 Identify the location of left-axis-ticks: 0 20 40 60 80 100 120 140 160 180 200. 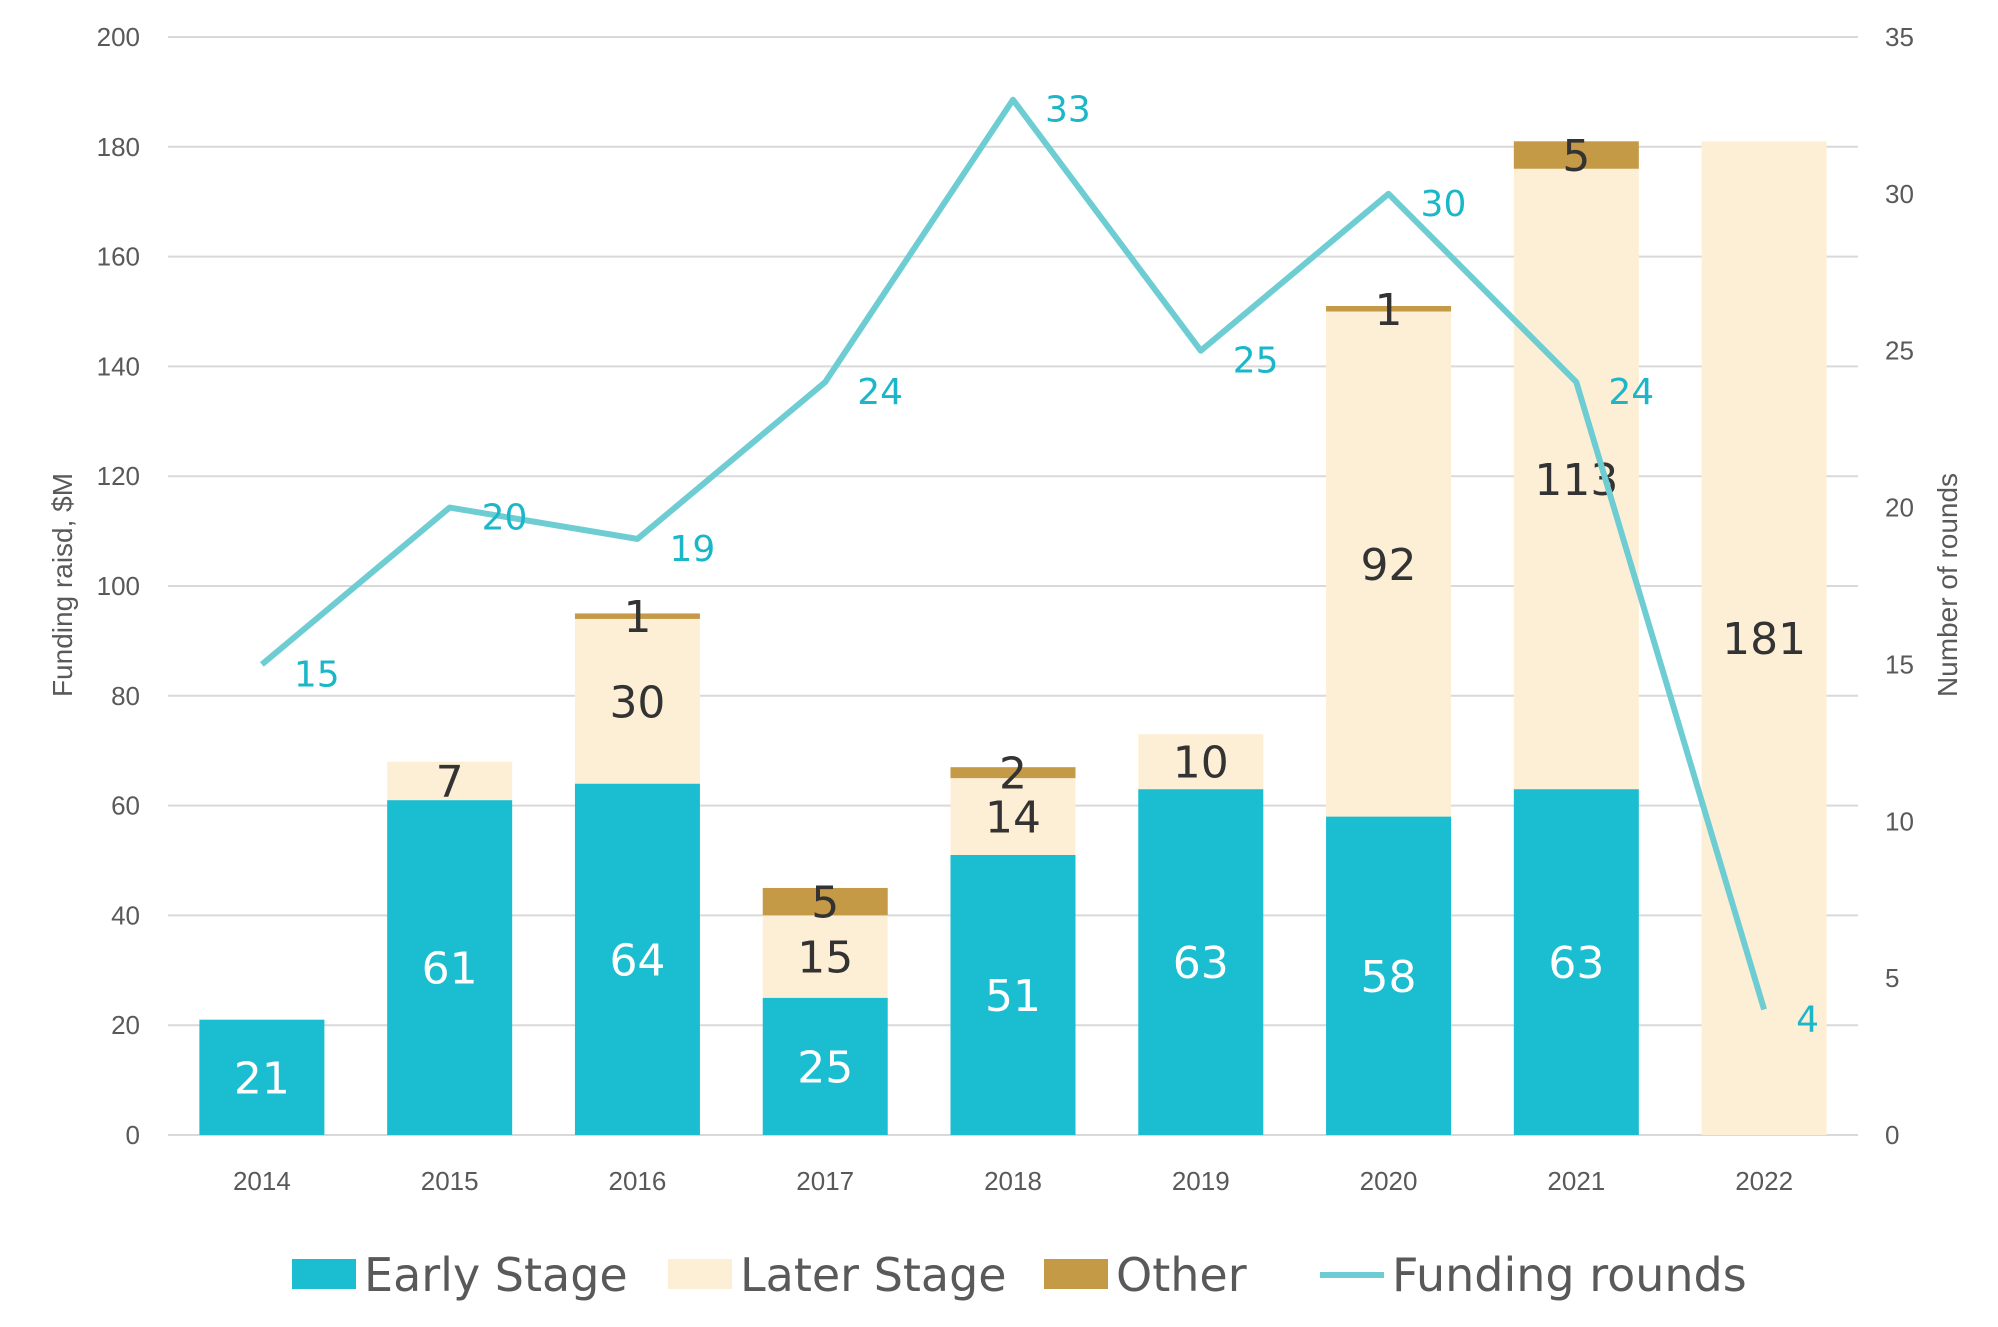
(118, 586).